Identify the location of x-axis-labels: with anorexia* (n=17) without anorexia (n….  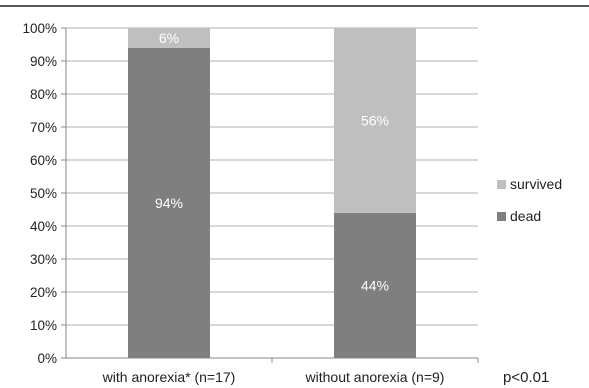
(273, 377).